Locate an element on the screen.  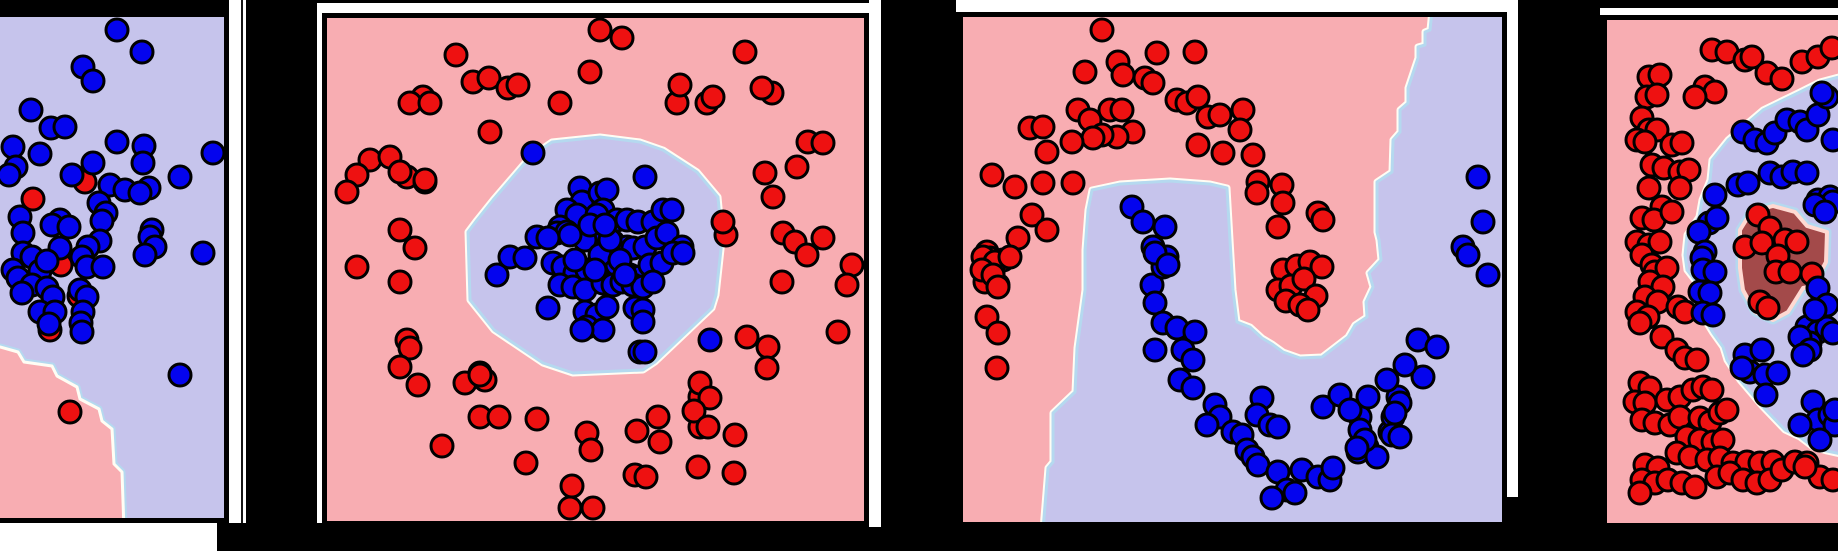
panel-1-linearly-separable is located at coordinates (114, 267).